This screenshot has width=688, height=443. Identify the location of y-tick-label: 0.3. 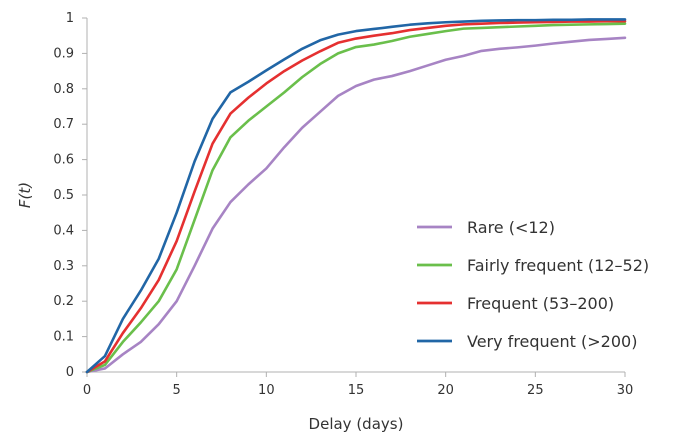
(63, 266).